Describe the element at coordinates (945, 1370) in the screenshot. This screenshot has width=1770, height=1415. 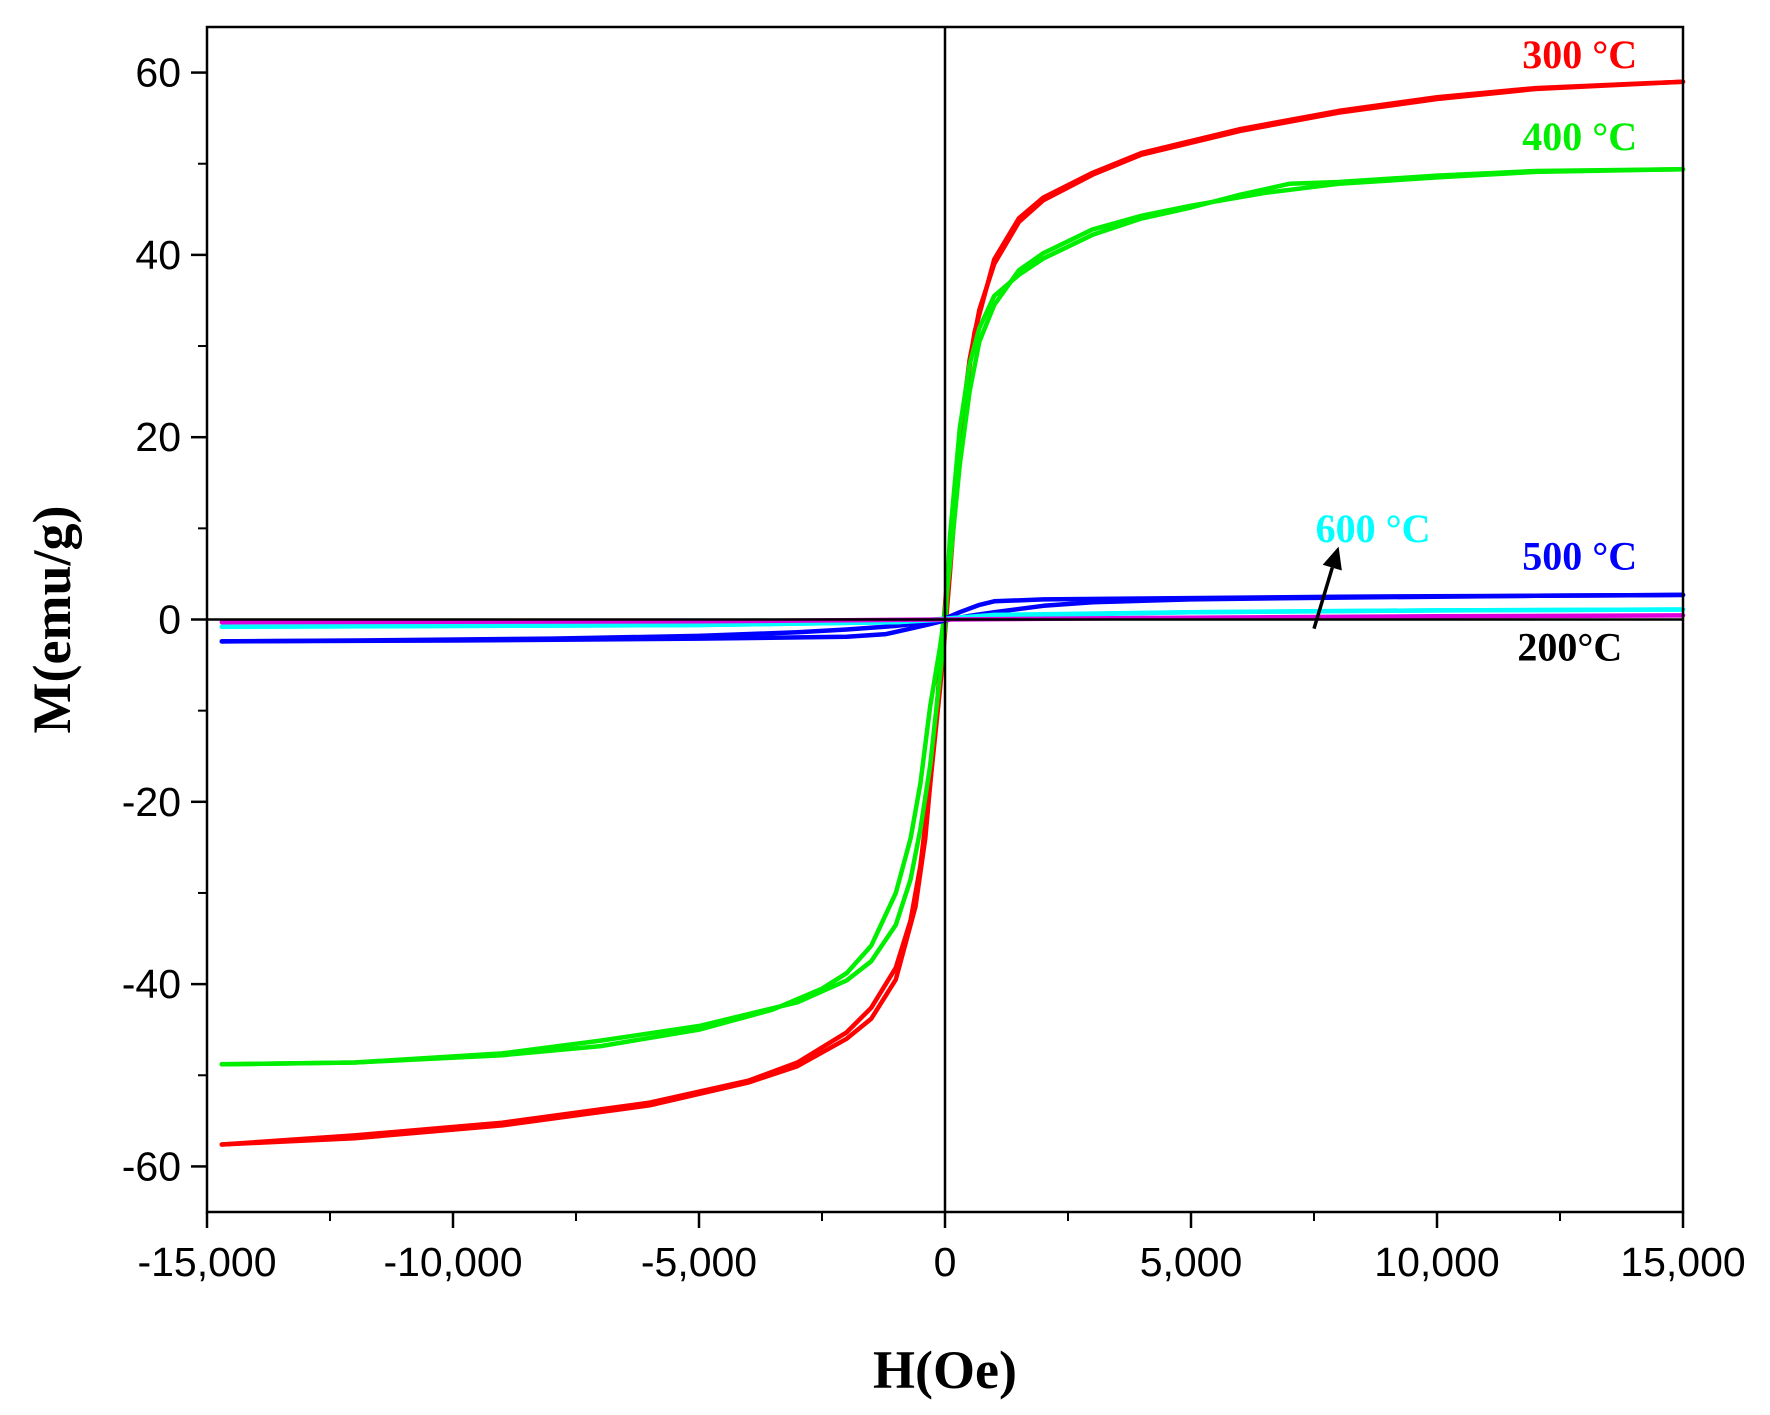
I see `x-axis-title: H(Oe)` at that location.